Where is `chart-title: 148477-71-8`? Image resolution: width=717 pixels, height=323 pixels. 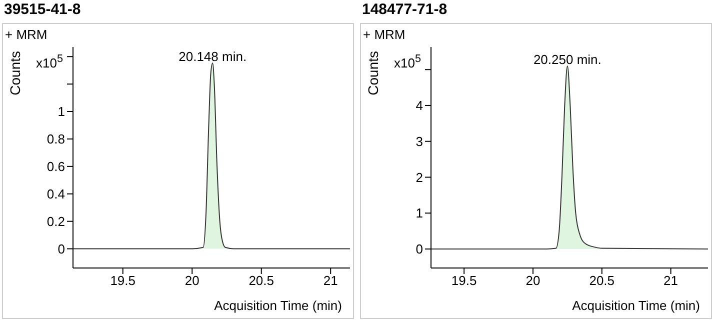
chart-title: 148477-71-8 is located at coordinates (405, 9).